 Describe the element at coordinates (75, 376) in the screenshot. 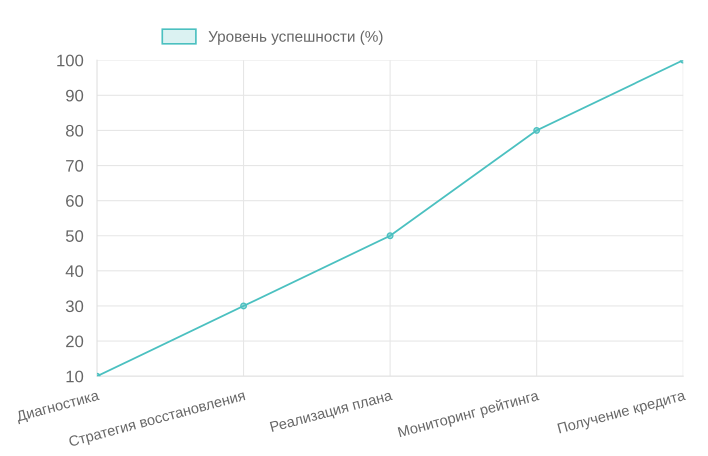

I see `y-tick-label: 10` at that location.